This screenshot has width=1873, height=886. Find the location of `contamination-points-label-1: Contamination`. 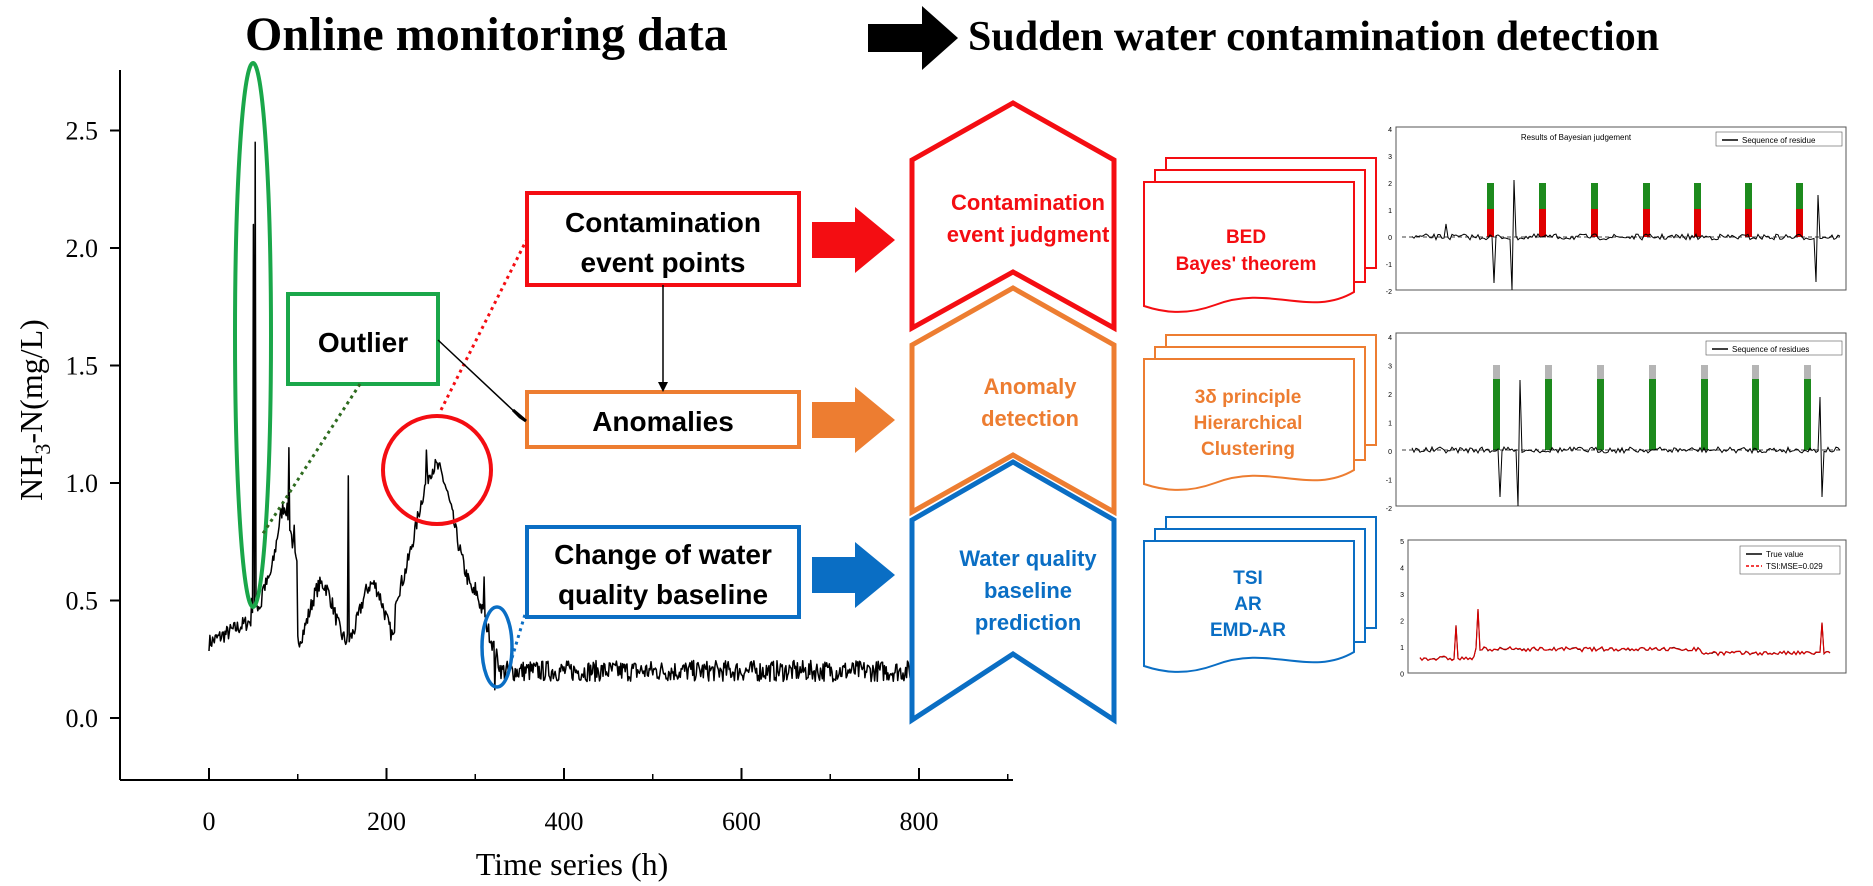

contamination-points-label-1: Contamination is located at coordinates (663, 222).